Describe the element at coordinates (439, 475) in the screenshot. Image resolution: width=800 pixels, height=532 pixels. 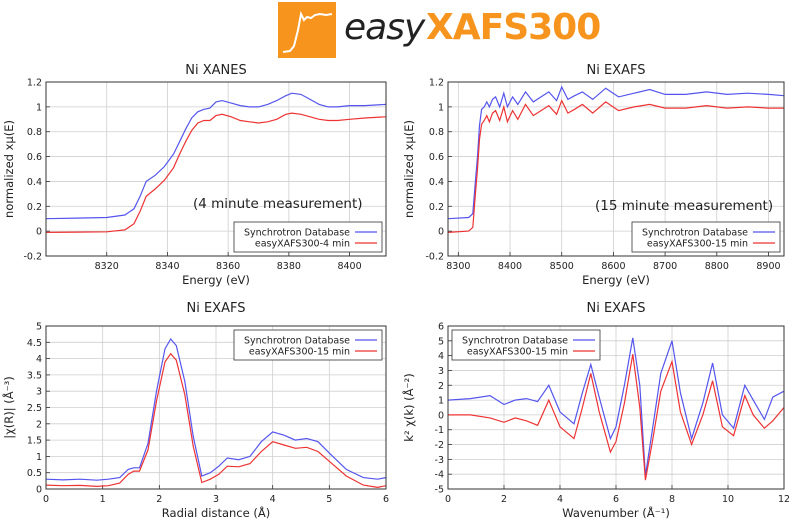
I see `y-tick-label: -4` at that location.